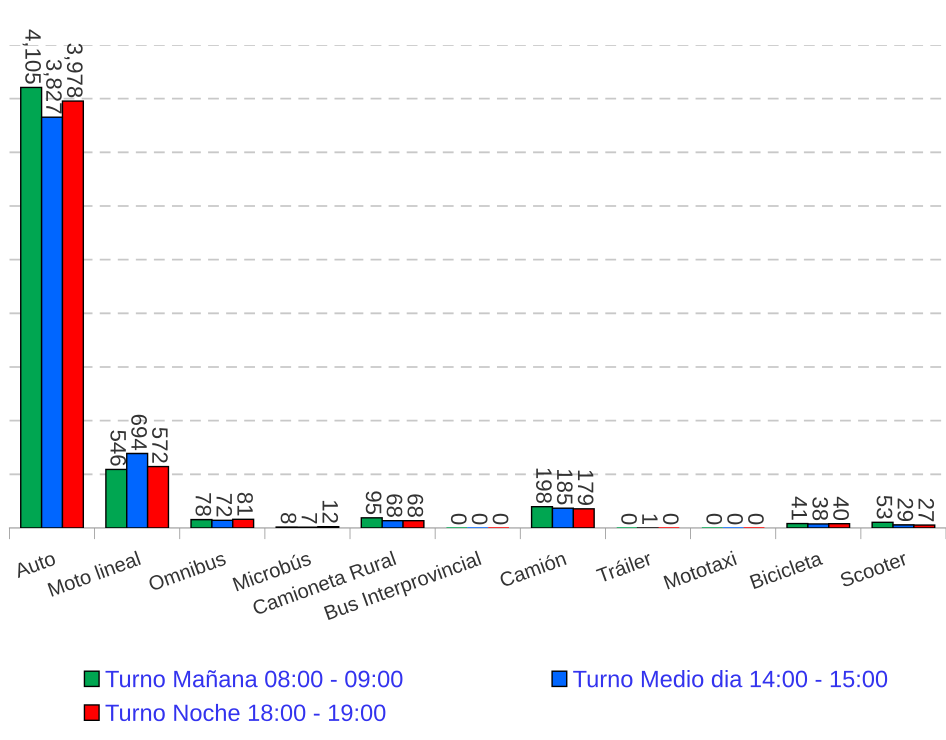  What do you see at coordinates (374, 502) in the screenshot?
I see `data-label: 95` at bounding box center [374, 502].